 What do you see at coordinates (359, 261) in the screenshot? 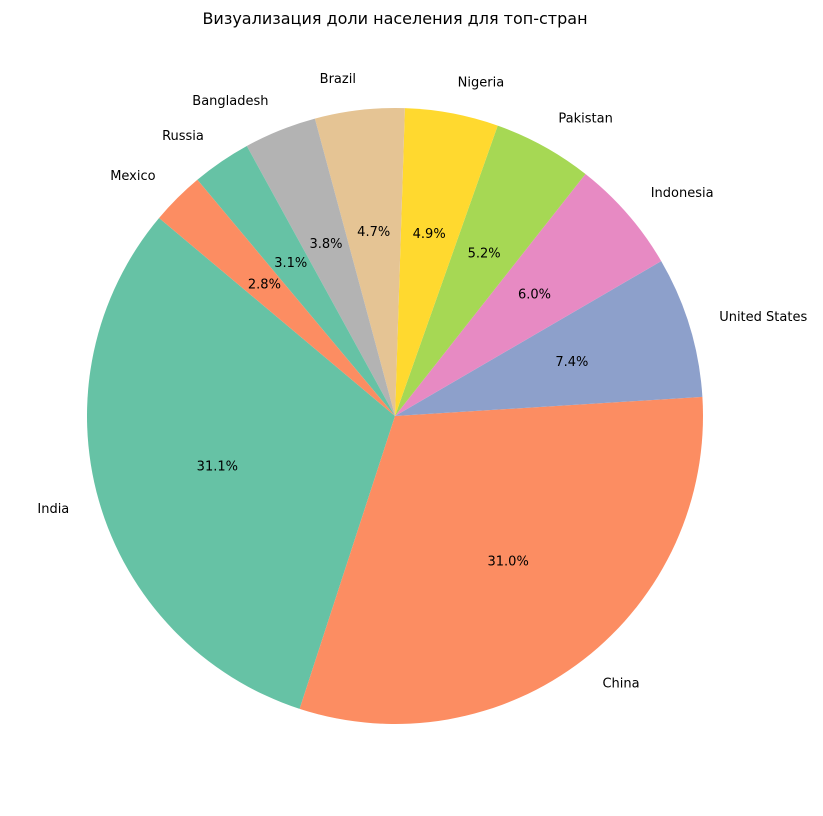
I see `pie-slice-brazil` at bounding box center [359, 261].